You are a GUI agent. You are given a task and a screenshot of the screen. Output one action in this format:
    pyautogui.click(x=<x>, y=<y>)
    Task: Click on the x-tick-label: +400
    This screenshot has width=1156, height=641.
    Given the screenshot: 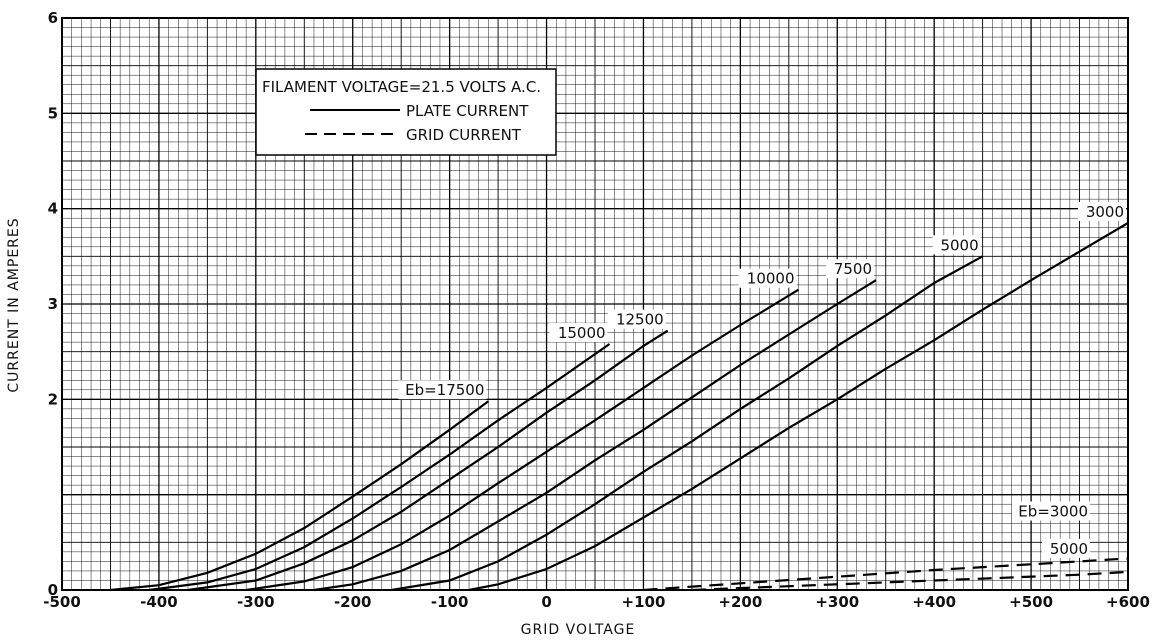 What is the action you would take?
    pyautogui.click(x=934, y=602)
    